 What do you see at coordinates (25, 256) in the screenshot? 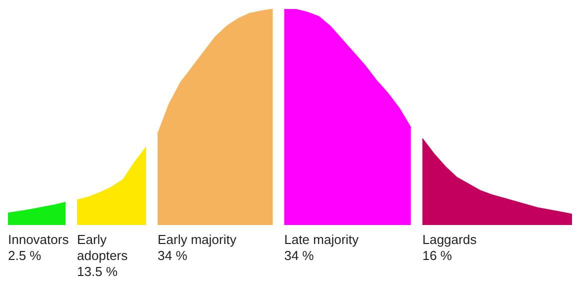
I see `text: 2.5 %` at bounding box center [25, 256].